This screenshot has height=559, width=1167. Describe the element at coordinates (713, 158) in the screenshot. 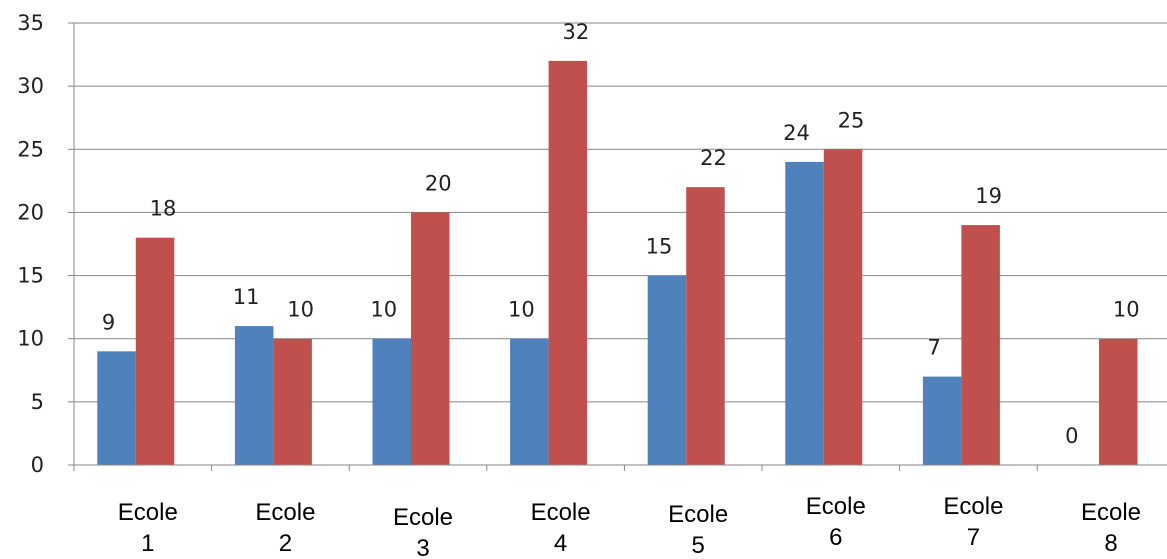

I see `data-label-series2-cat5: 22` at that location.